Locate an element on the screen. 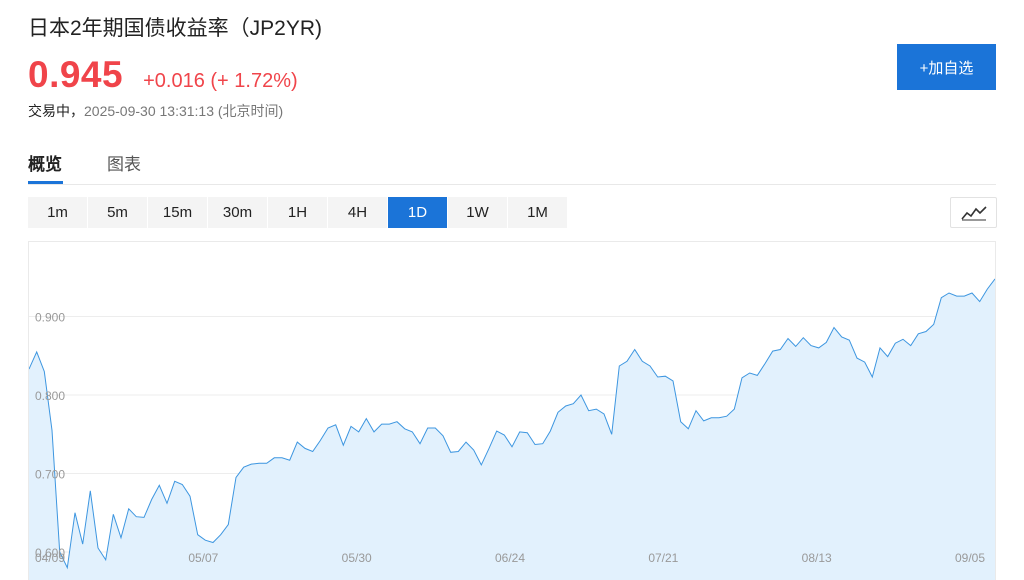 This screenshot has height=580, width=1024. period-1mo: 1M is located at coordinates (537, 212).